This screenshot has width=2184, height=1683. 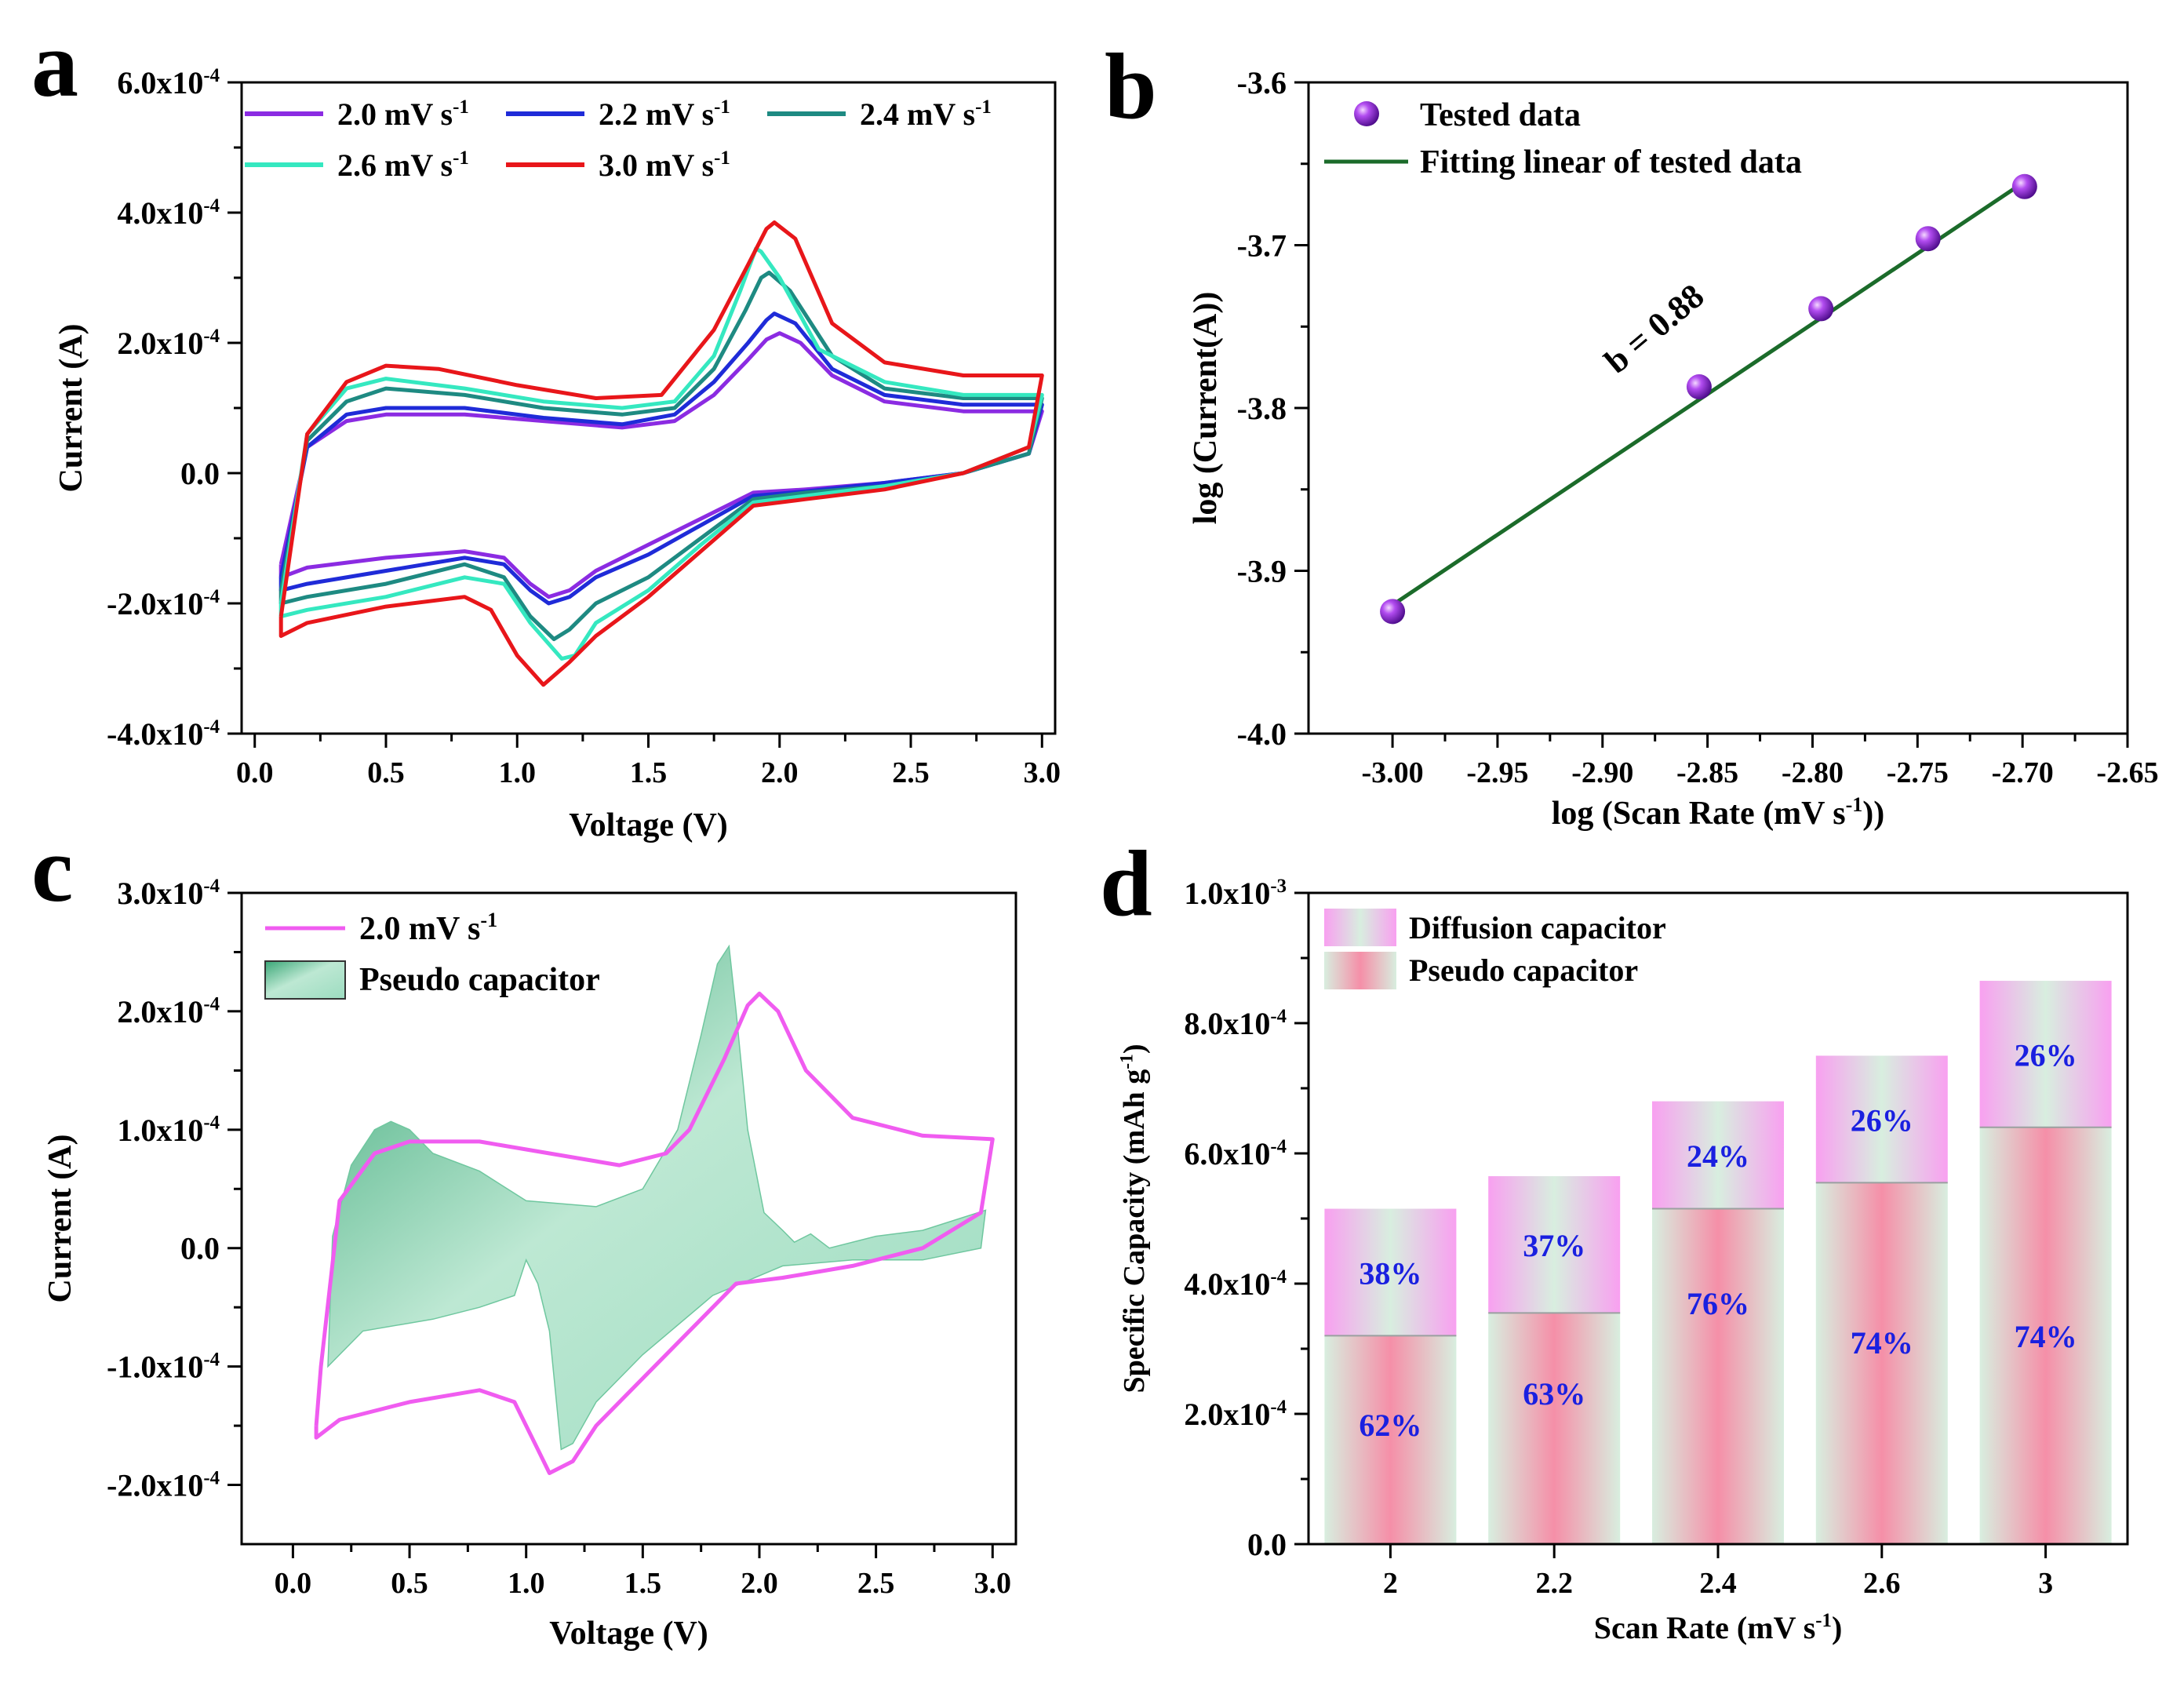 What do you see at coordinates (643, 1583) in the screenshot?
I see `x-tick-label-c-3: 1.5` at bounding box center [643, 1583].